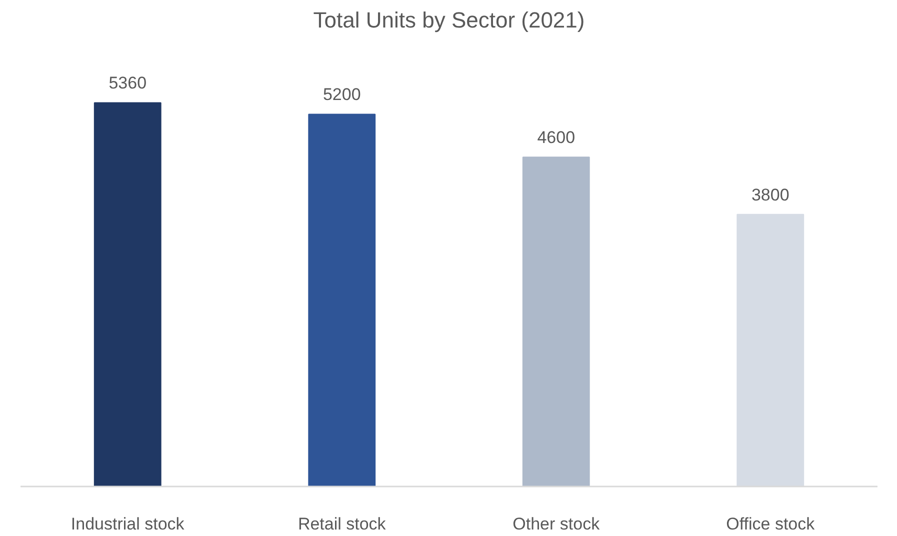 This screenshot has width=897, height=536. I want to click on data-label: 3800, so click(770, 194).